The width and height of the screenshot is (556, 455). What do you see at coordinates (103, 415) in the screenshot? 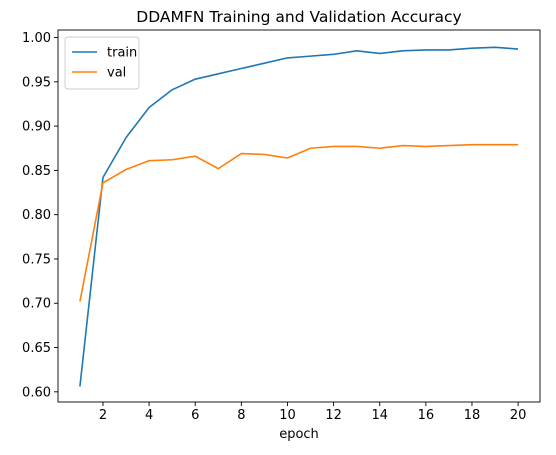
I see `x-tick-label: 2` at bounding box center [103, 415].